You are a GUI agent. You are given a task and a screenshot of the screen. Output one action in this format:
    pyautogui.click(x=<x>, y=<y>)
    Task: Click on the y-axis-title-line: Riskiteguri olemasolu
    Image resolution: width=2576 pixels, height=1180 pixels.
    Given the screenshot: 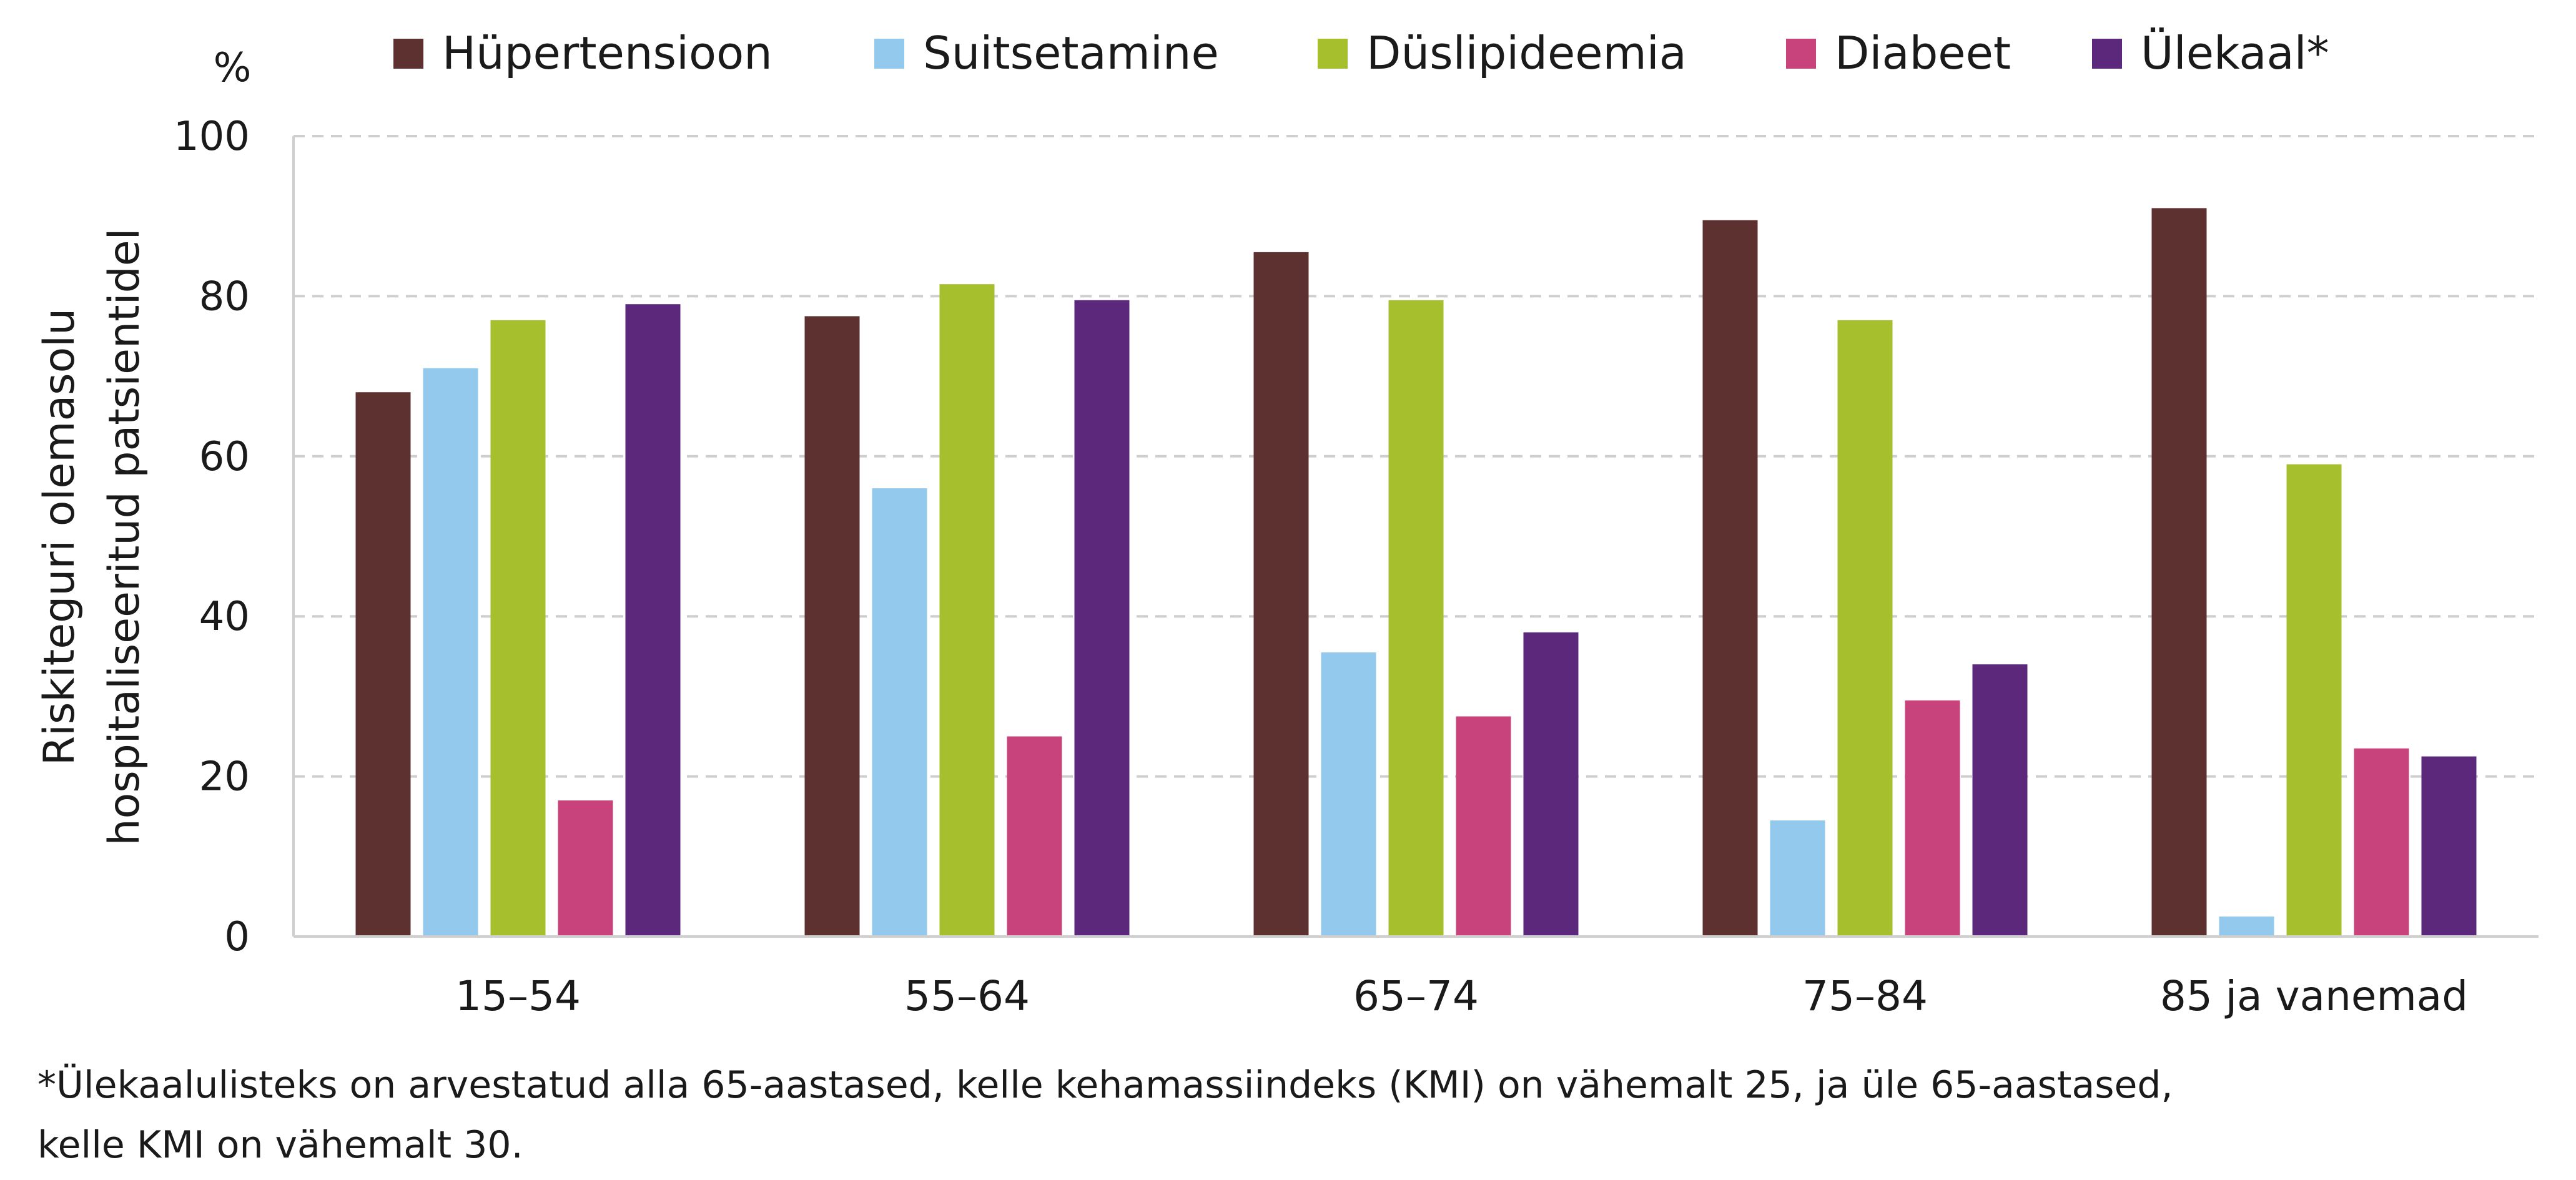 What is the action you would take?
    pyautogui.click(x=60, y=536)
    